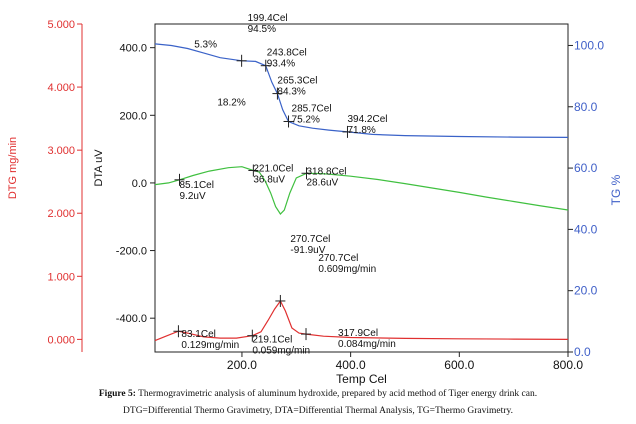 This screenshot has width=636, height=424. Describe the element at coordinates (61, 25) in the screenshot. I see `dtg-tick-label: 5.000` at that location.